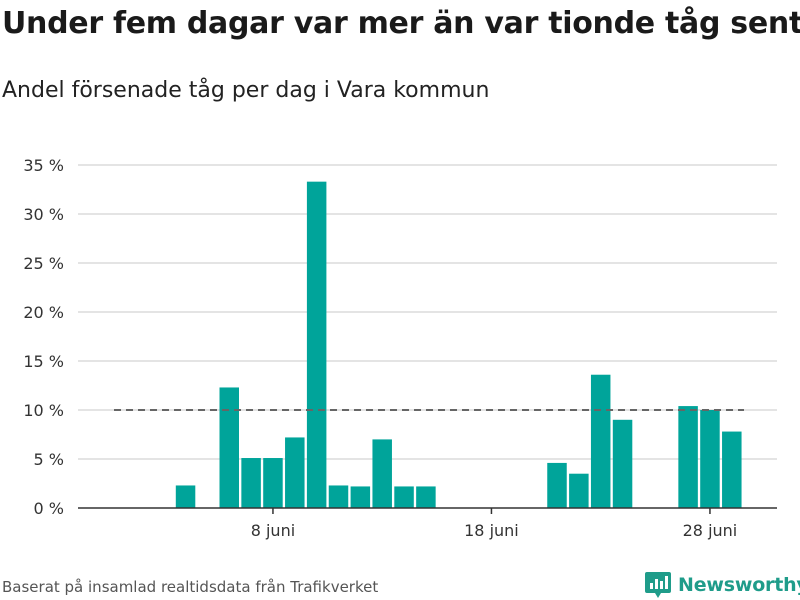  What do you see at coordinates (49, 459) in the screenshot?
I see `y-tick-label: 5 %` at bounding box center [49, 459].